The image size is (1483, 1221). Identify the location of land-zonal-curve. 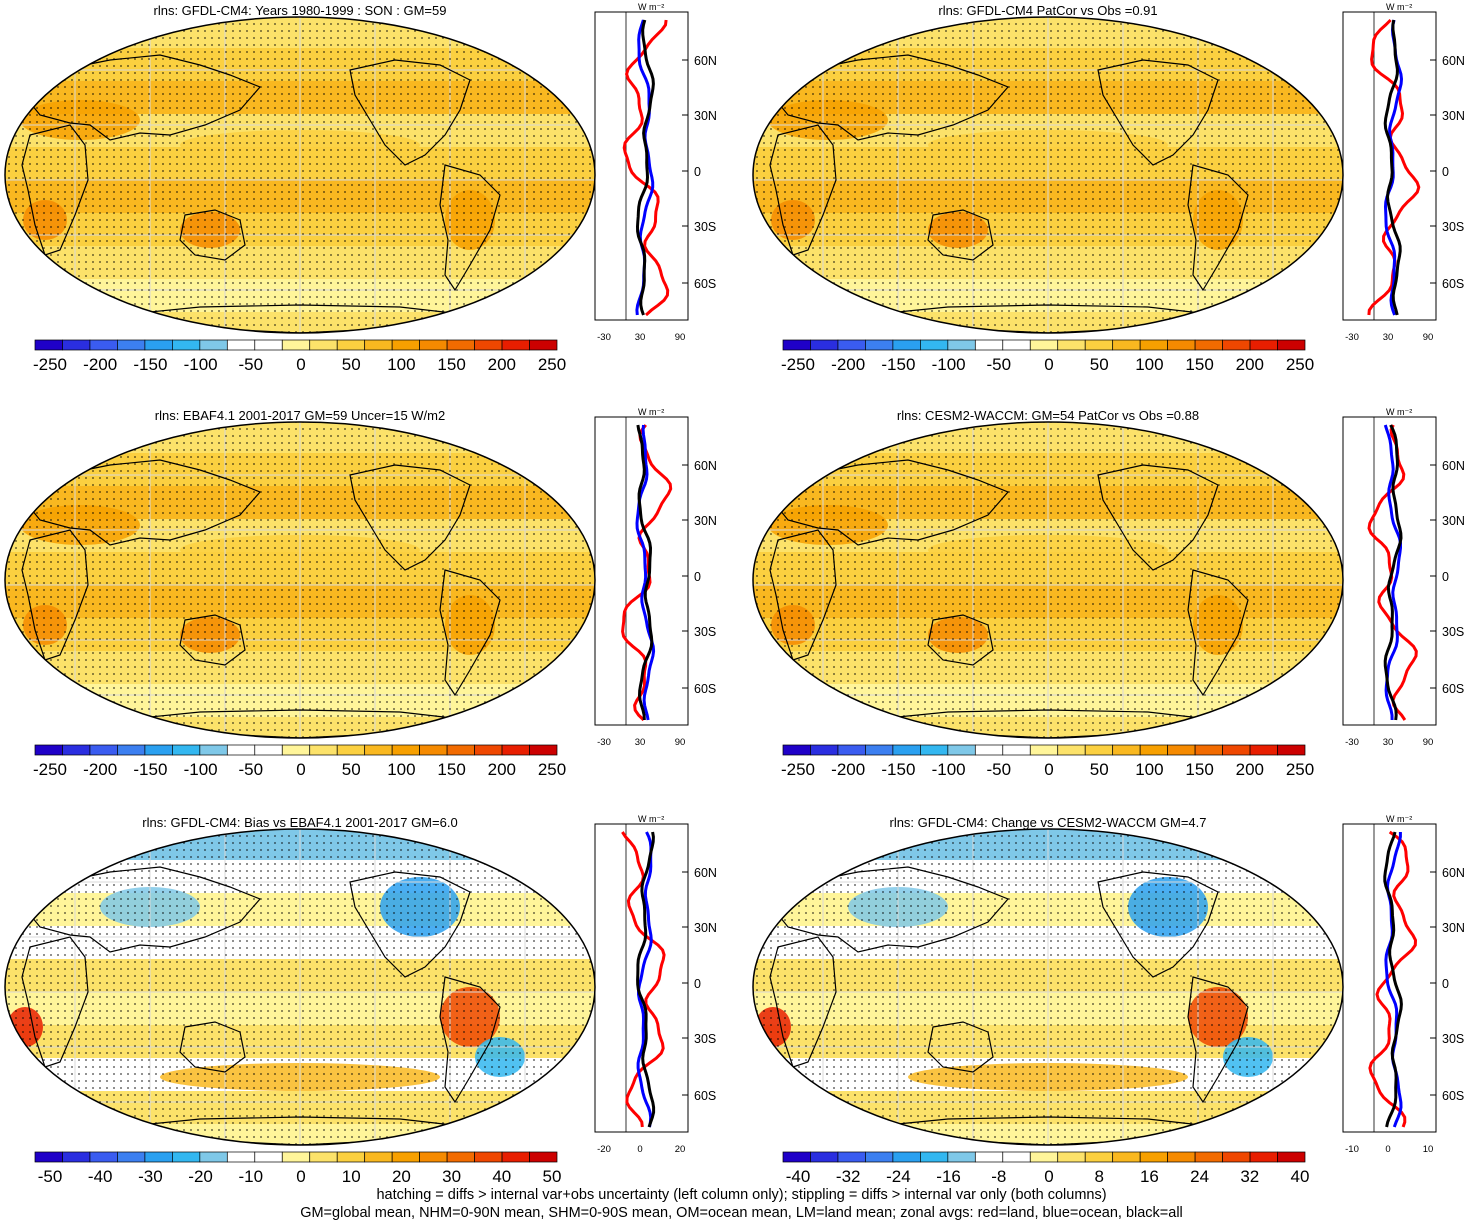
(646, 168).